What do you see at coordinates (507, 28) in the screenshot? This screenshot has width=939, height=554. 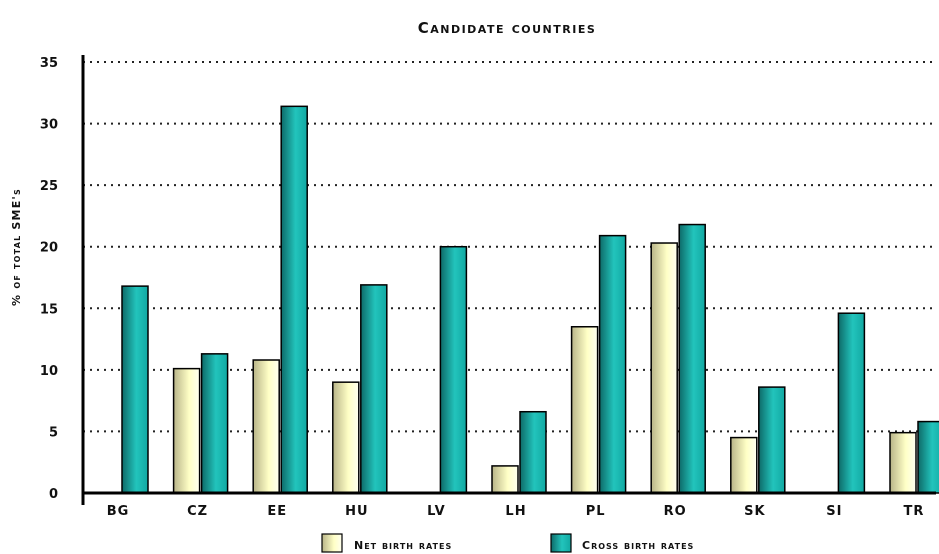 I see `chart-title: Candidate countries` at bounding box center [507, 28].